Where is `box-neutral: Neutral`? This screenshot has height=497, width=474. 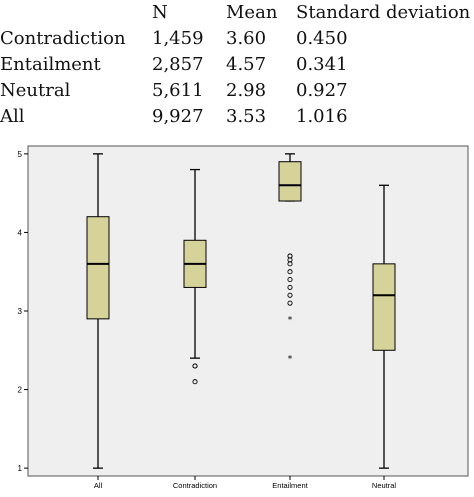
box-neutral: Neutral is located at coordinates (384, 337).